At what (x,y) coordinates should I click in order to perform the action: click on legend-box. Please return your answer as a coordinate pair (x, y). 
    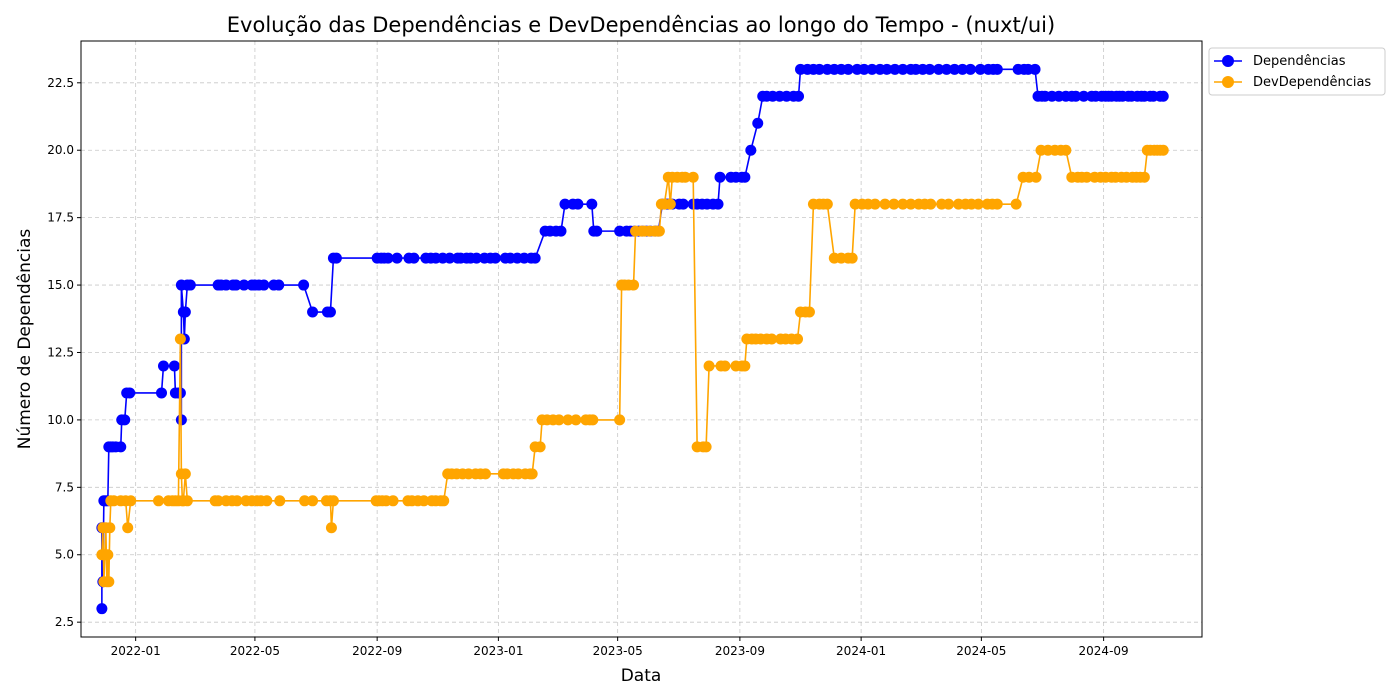
    Looking at the image, I should click on (1297, 71).